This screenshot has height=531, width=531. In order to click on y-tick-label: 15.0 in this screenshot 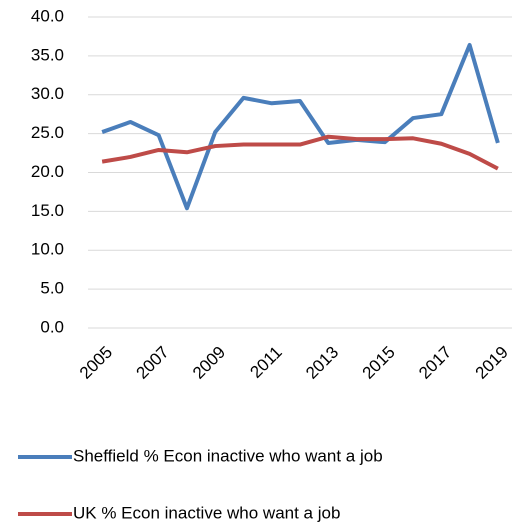, I will do `click(47, 210)`.